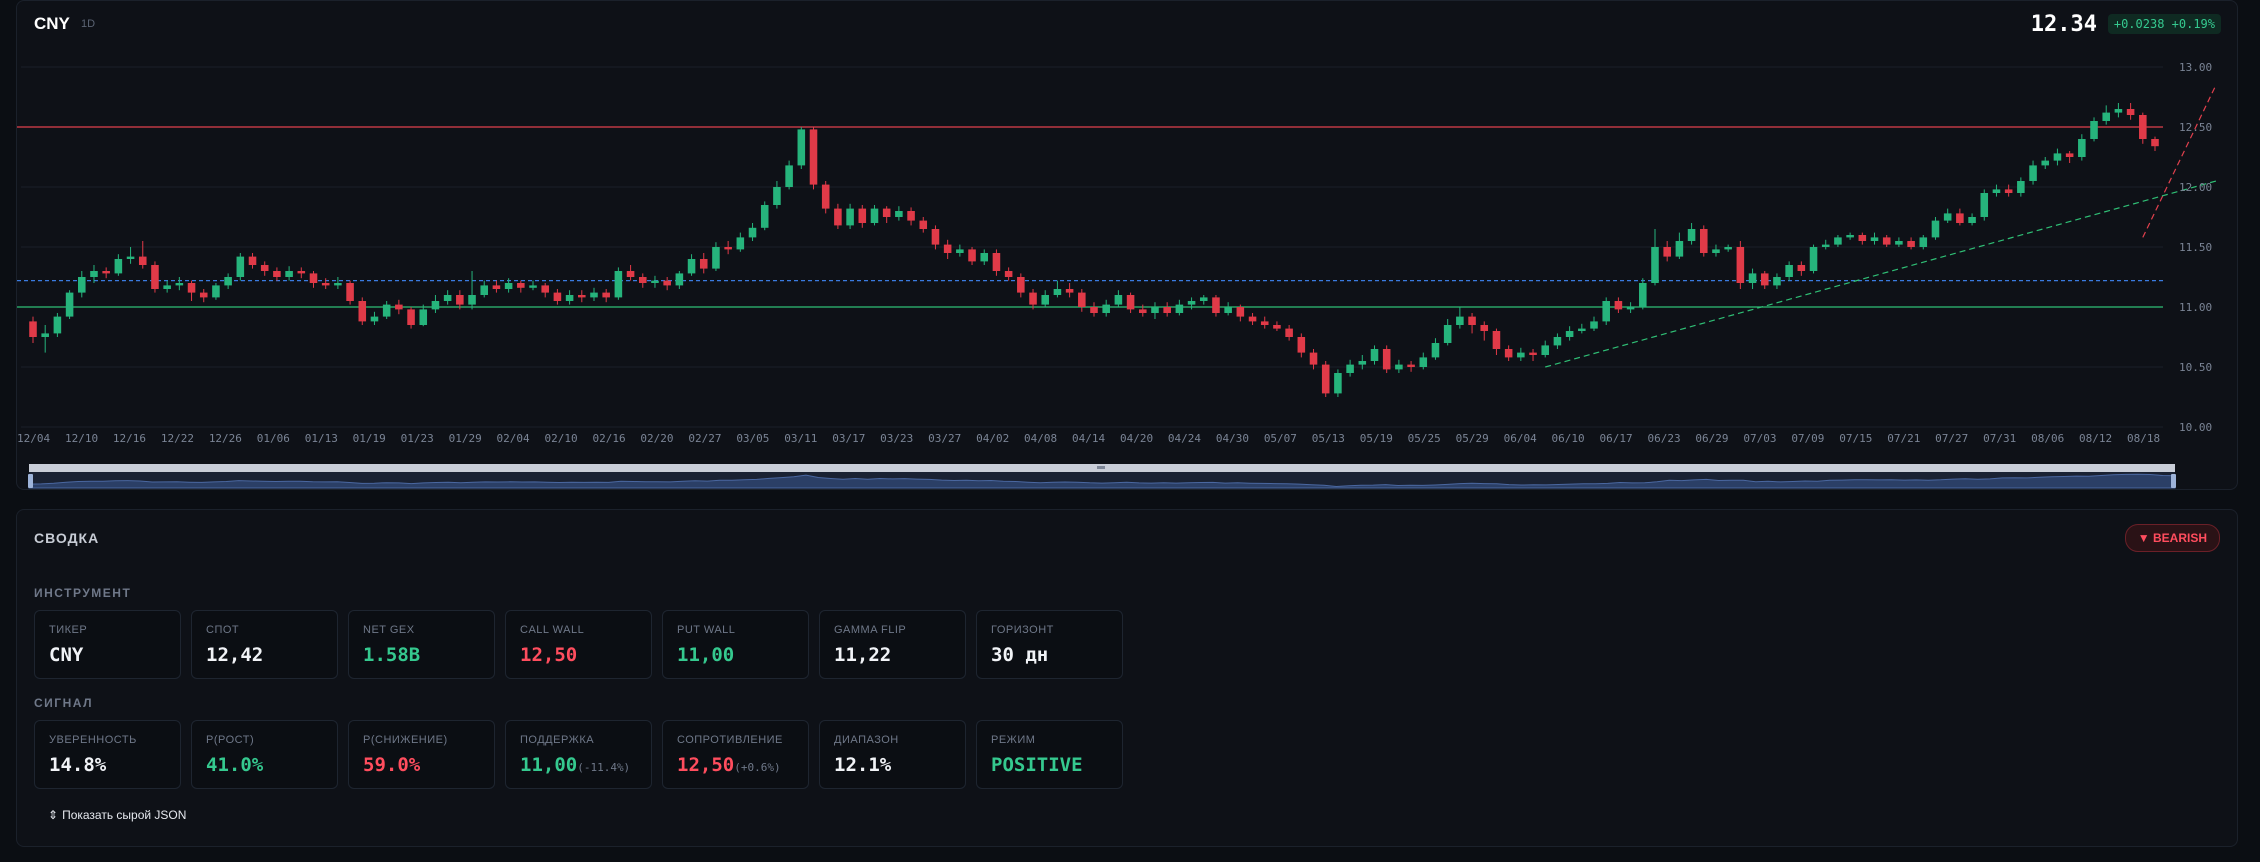 The width and height of the screenshot is (2260, 862). Describe the element at coordinates (1136, 438) in the screenshot. I see `x-tick-label: 04/20` at that location.